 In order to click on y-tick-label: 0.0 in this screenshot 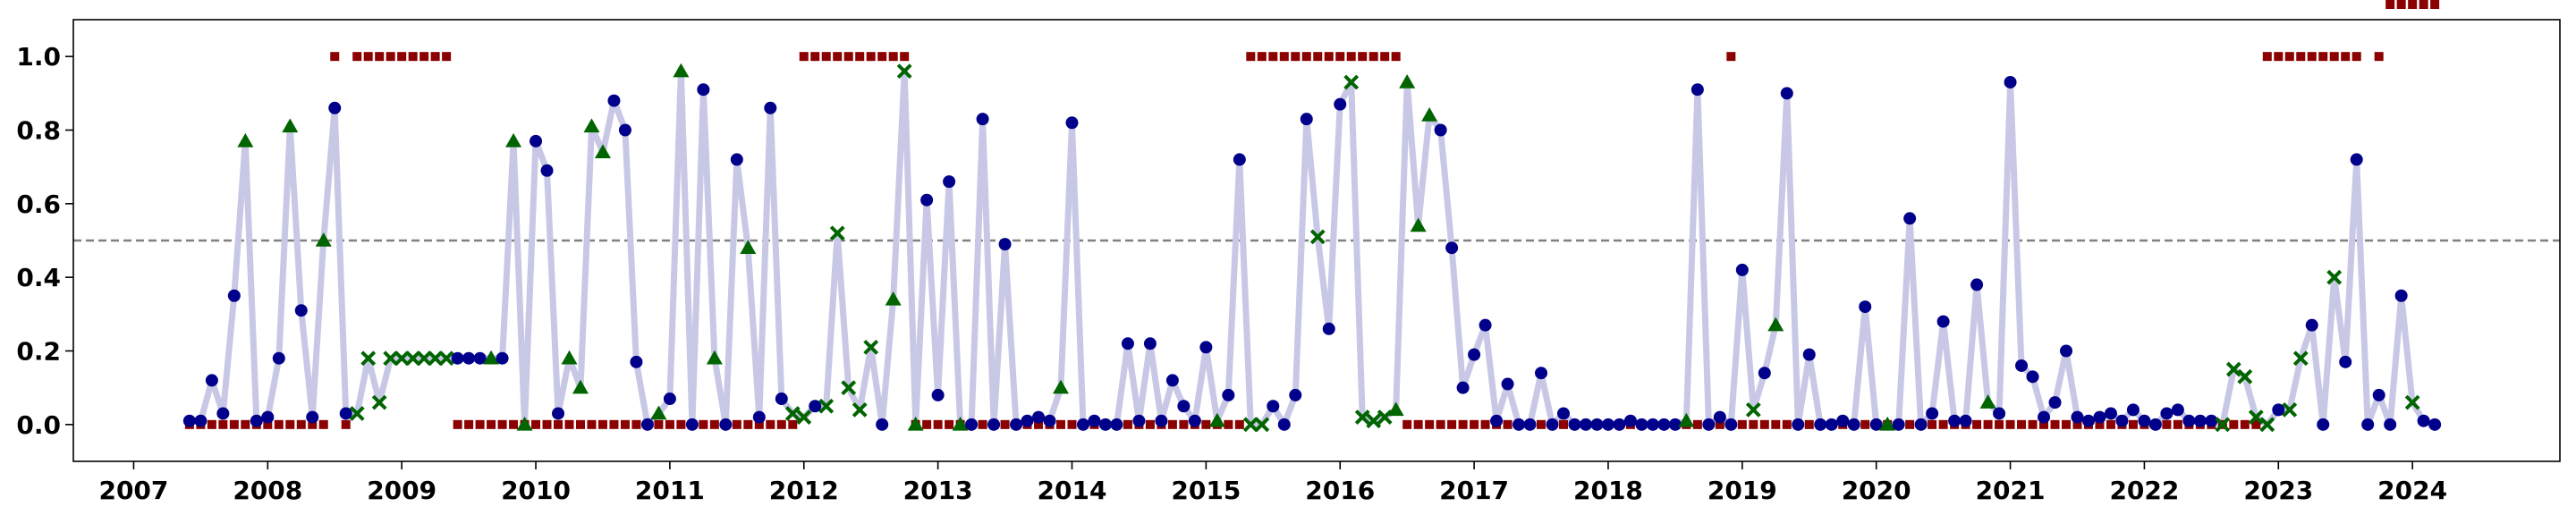, I will do `click(38, 425)`.